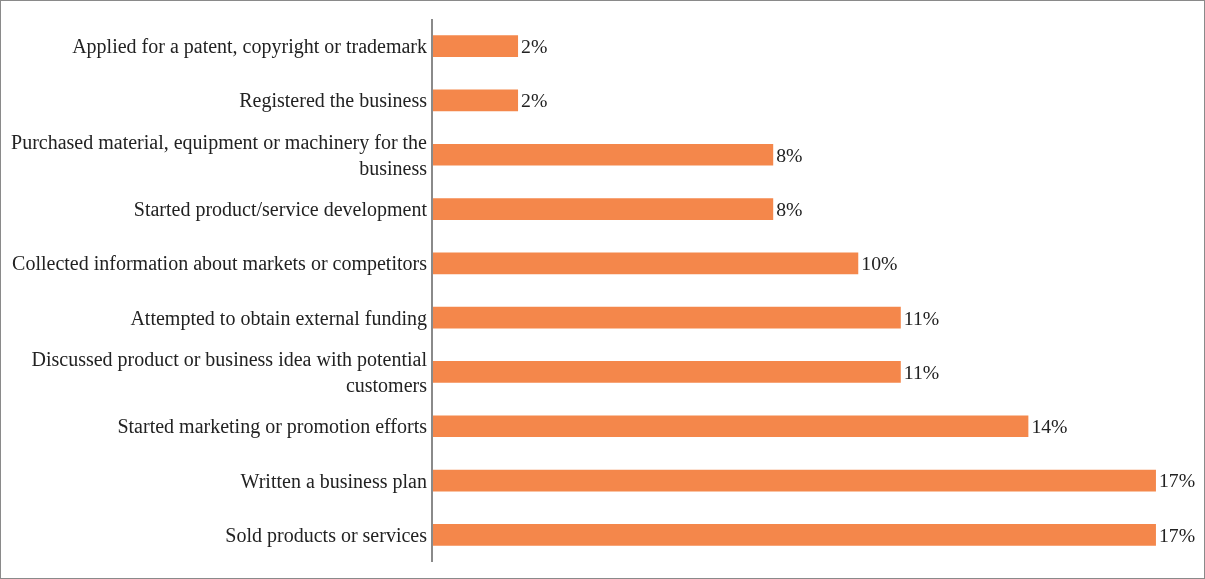  What do you see at coordinates (229, 371) in the screenshot?
I see `y-tick-label: Discussed product or business idea with potential customers` at bounding box center [229, 371].